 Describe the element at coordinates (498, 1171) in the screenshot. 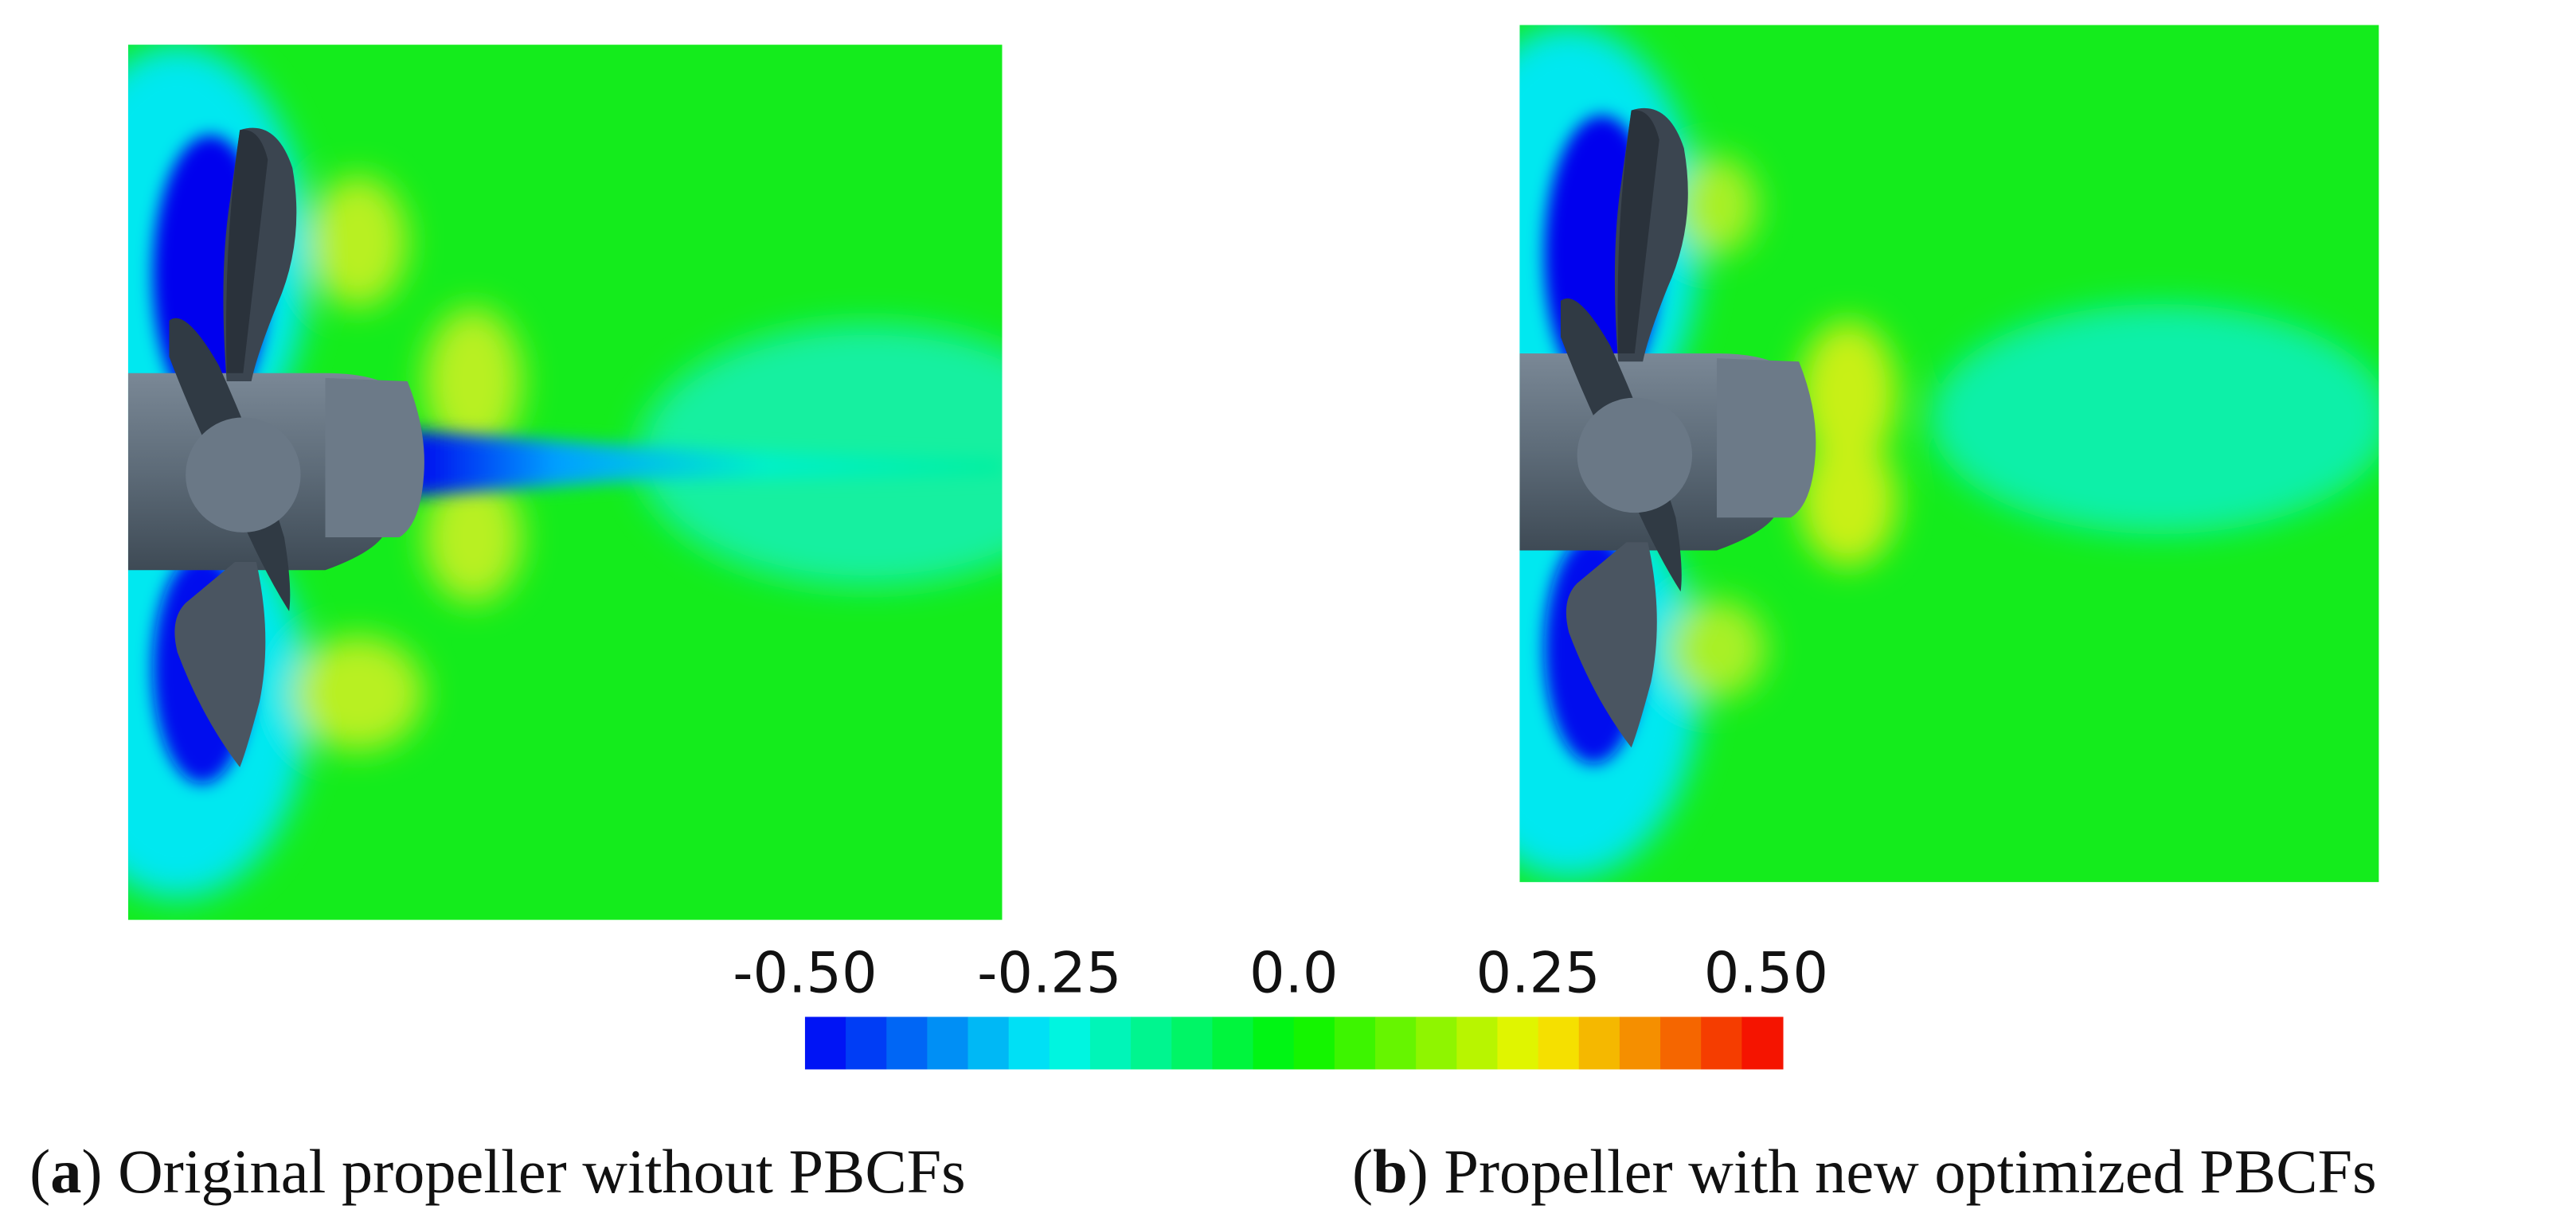

I see `caption-a: (a) Original propeller without PBCFs` at that location.